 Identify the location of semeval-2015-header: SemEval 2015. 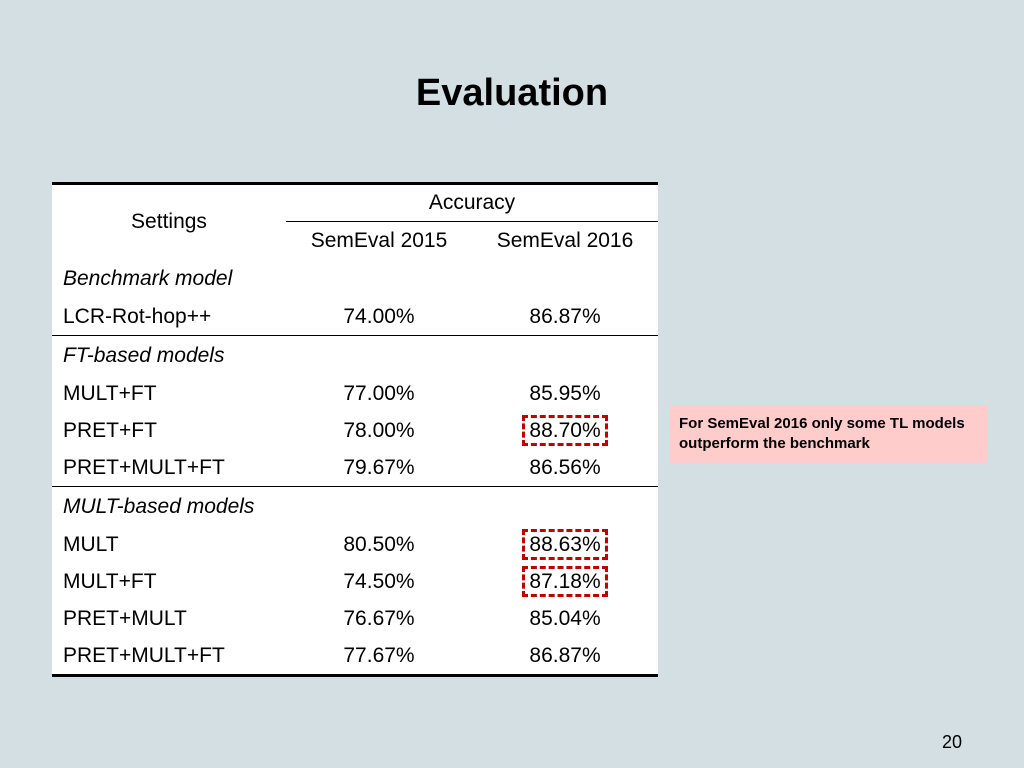
(379, 240).